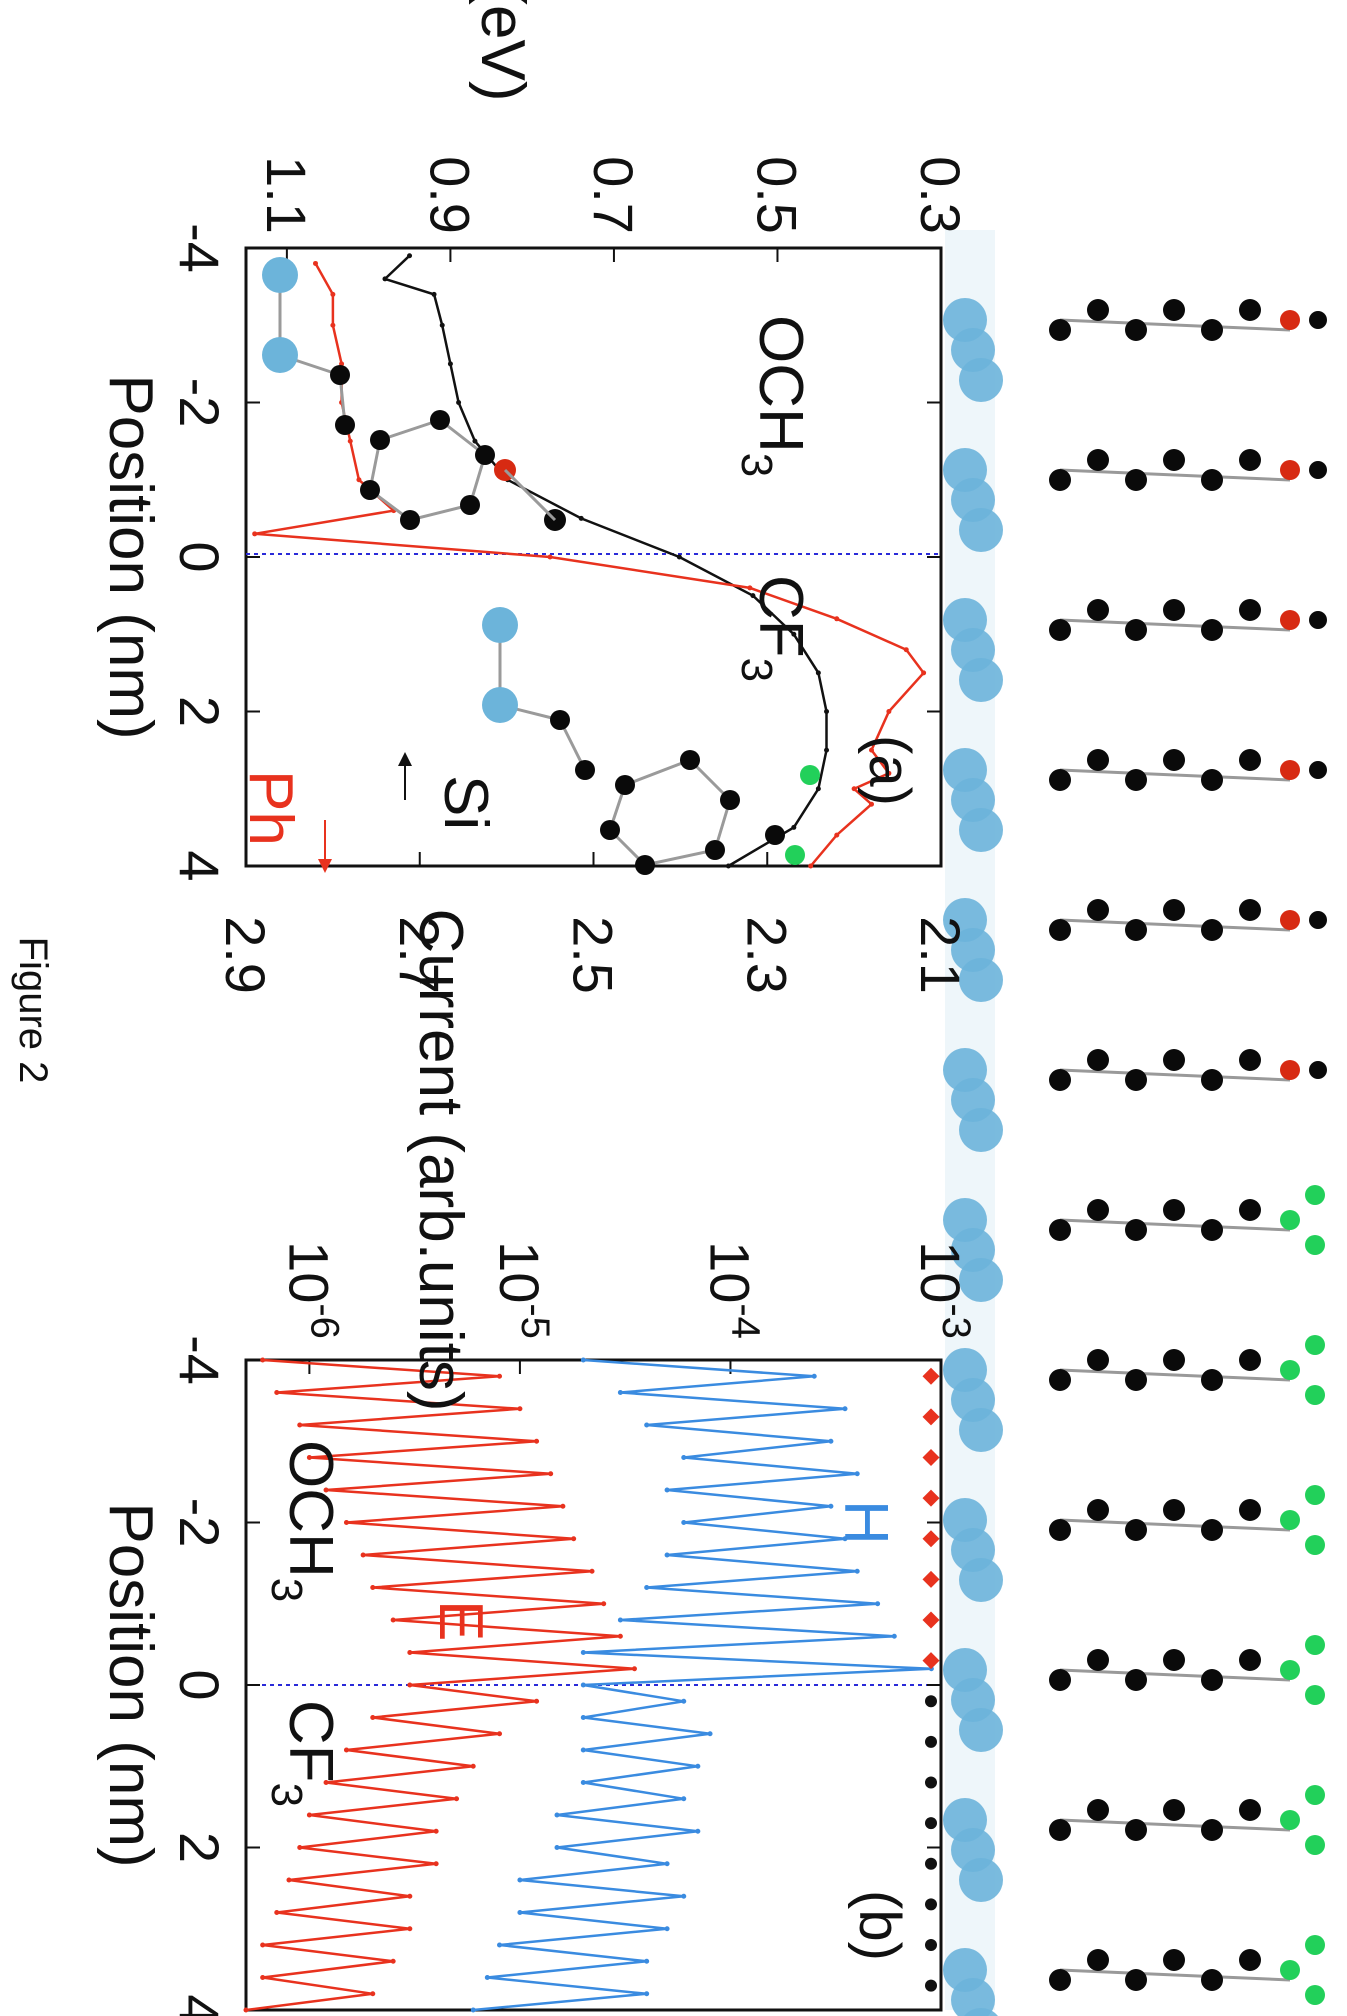 The height and width of the screenshot is (2016, 1347). I want to click on panel-b-ytick-label: 10-4, so click(732, 1290).